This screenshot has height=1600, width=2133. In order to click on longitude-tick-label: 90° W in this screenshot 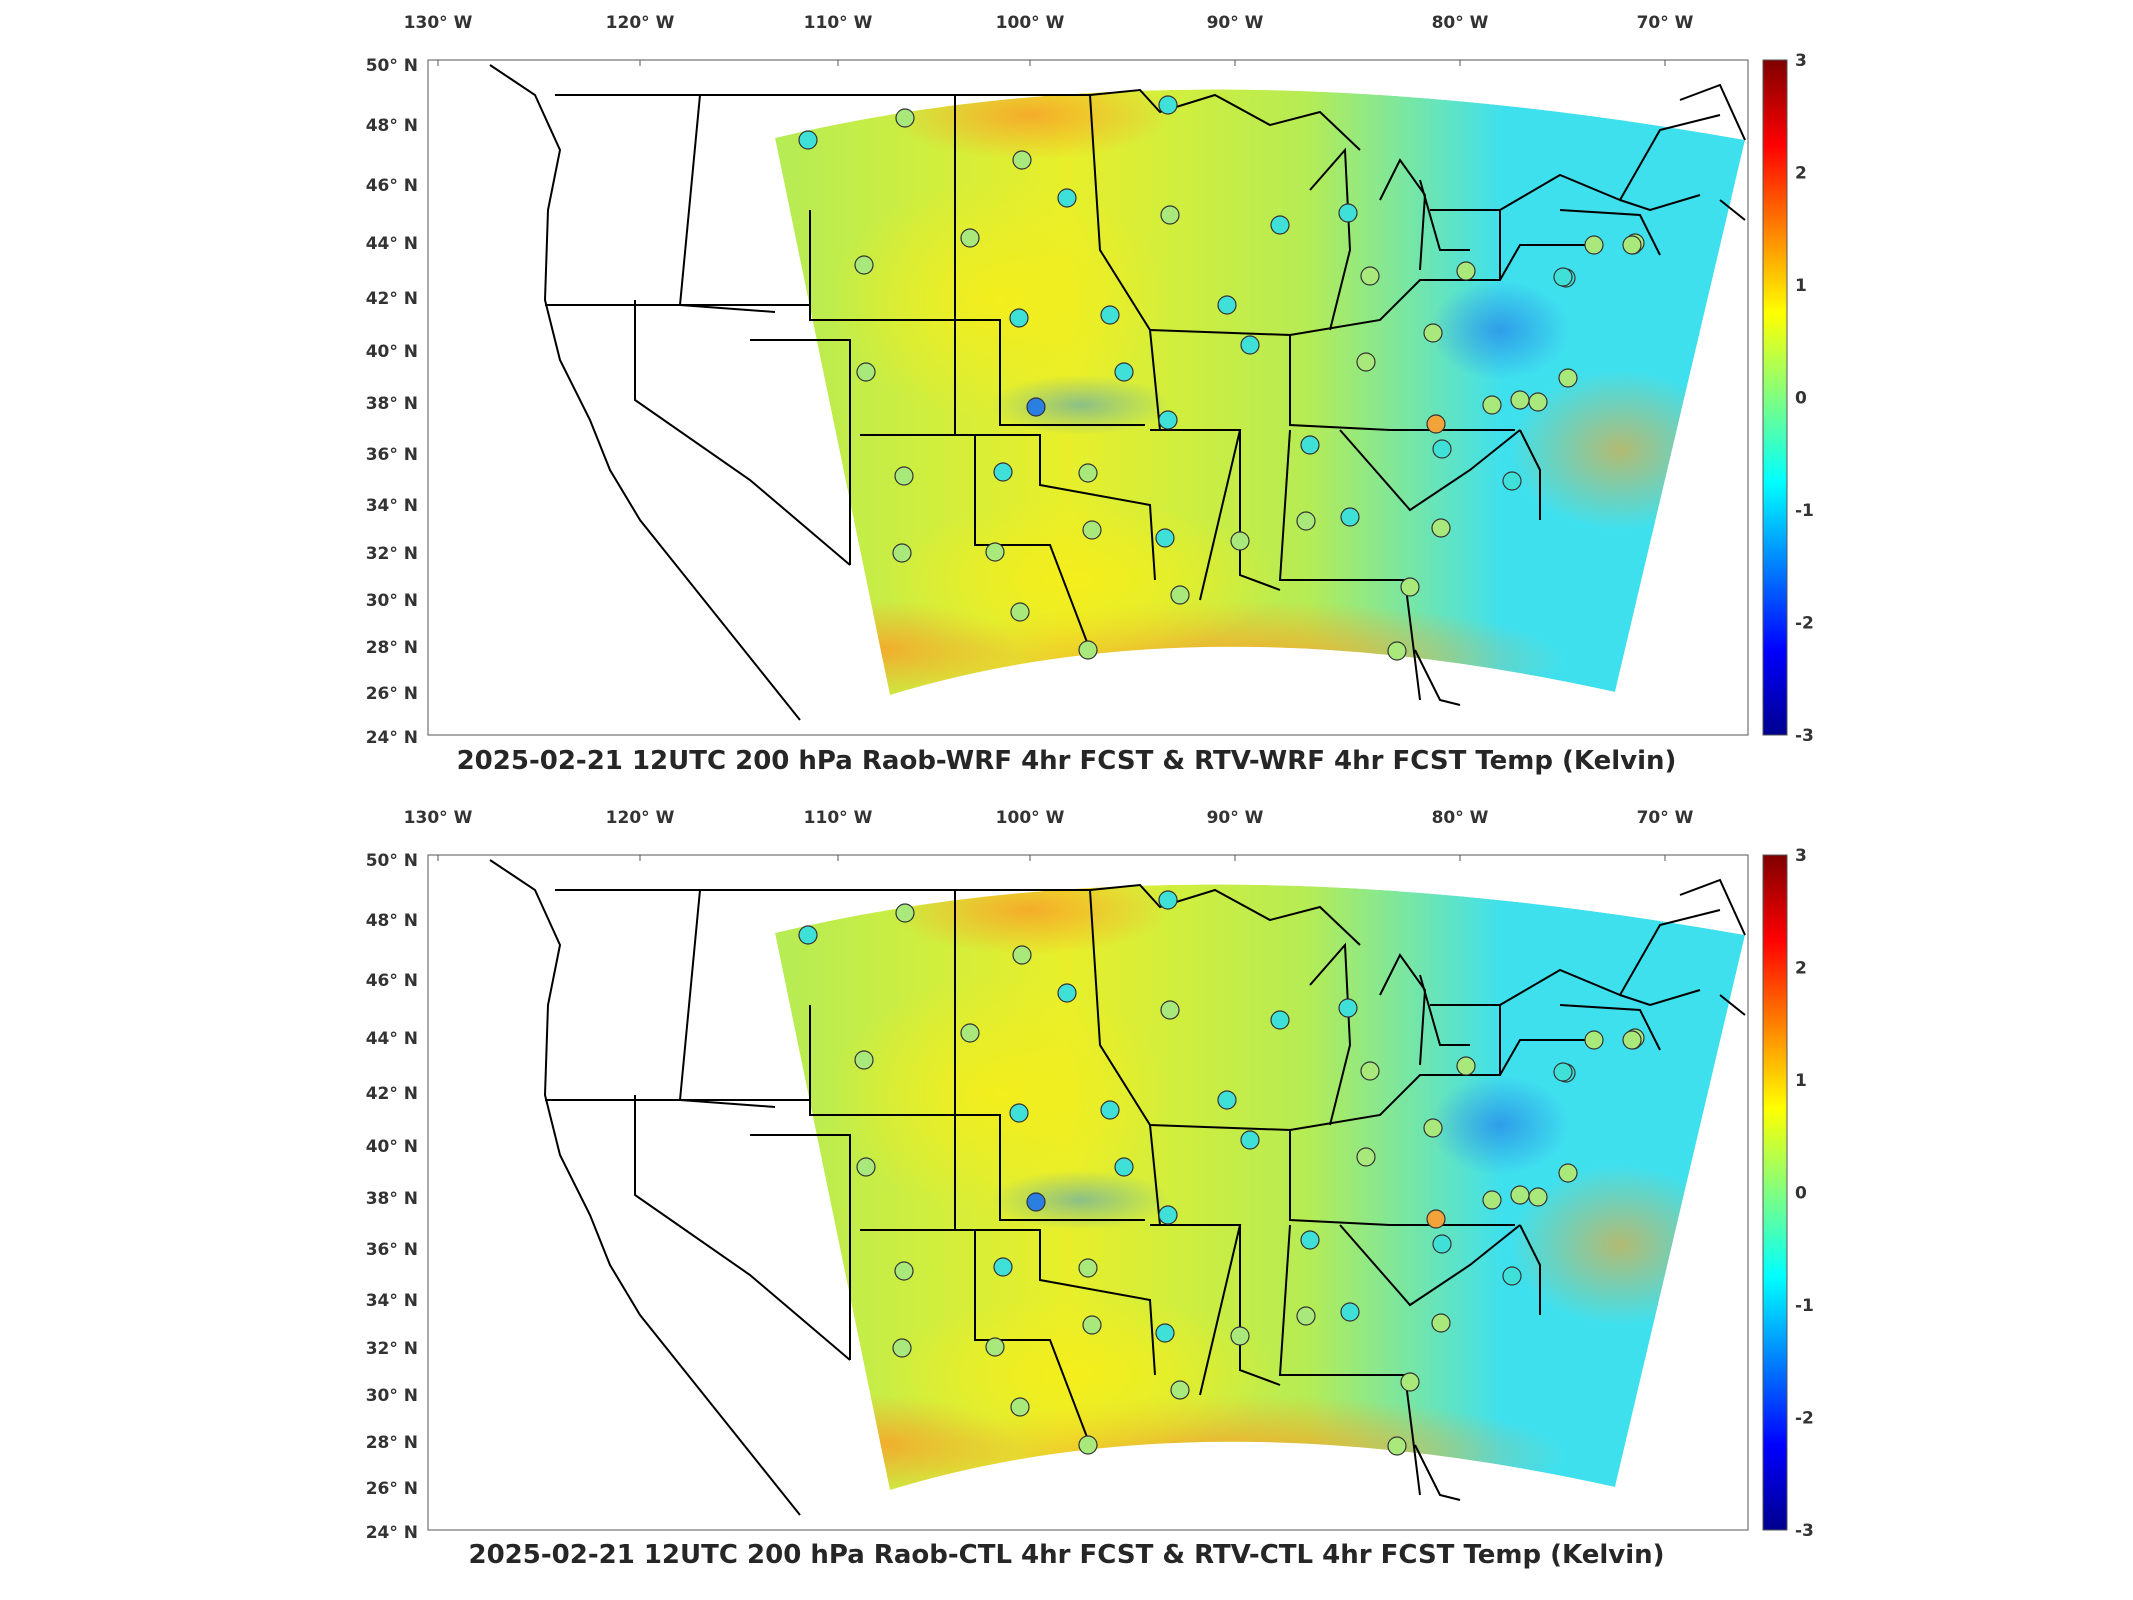, I will do `click(1235, 23)`.